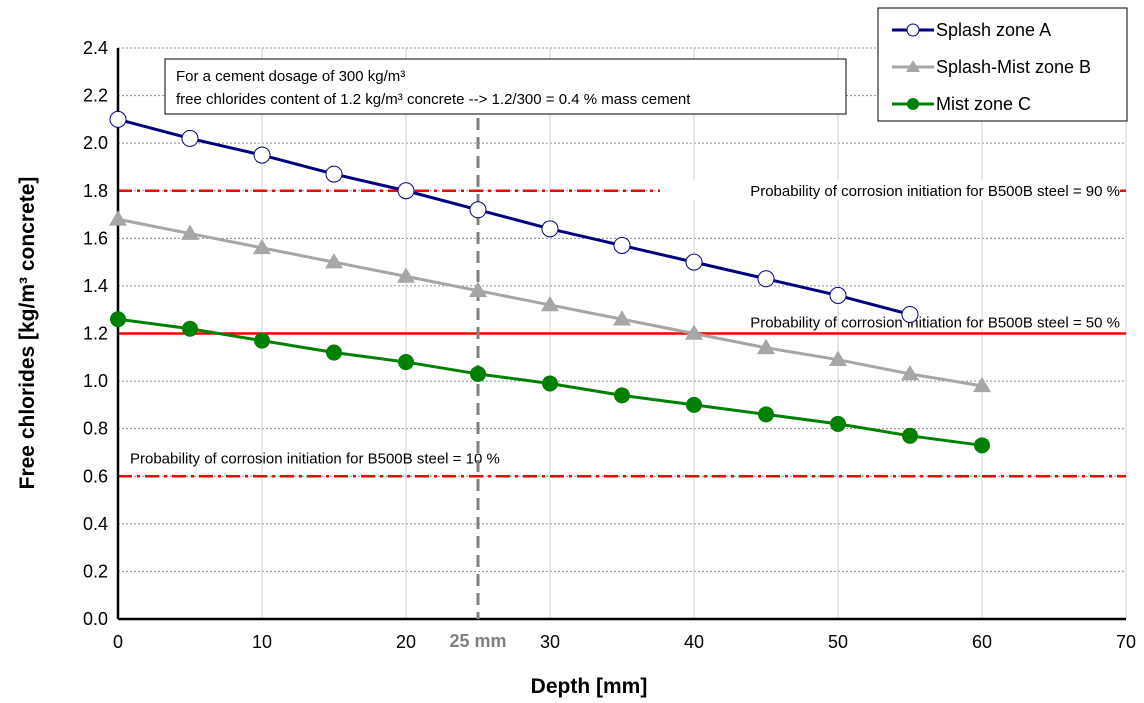  Describe the element at coordinates (290, 76) in the screenshot. I see `annotation-line-1: For a cement dosage of 300 kg/m³` at that location.